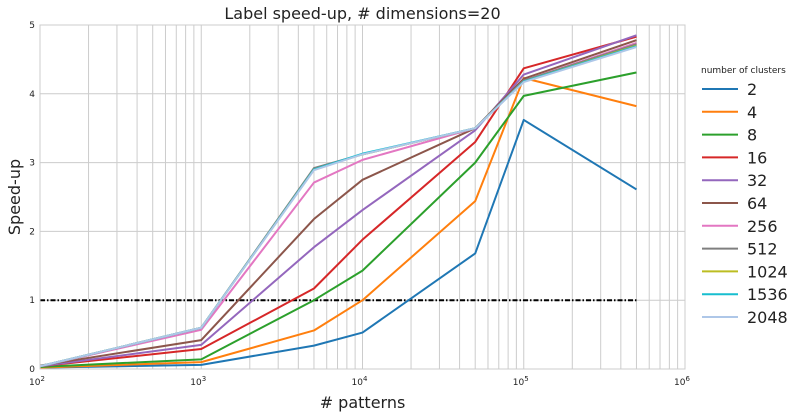 Image resolution: width=797 pixels, height=418 pixels. I want to click on legend-item-2048: 2048, so click(745, 317).